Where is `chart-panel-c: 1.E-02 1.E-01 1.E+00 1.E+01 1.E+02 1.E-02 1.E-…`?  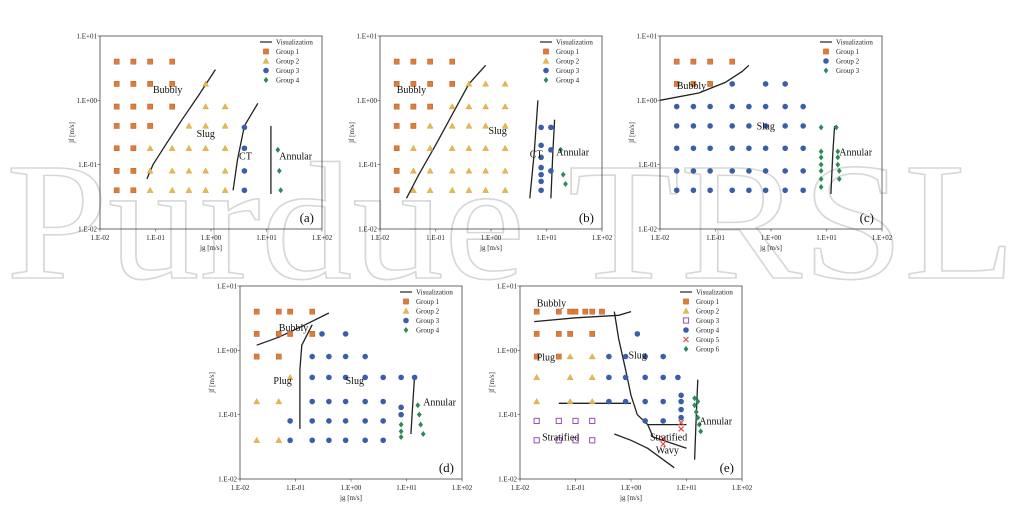 chart-panel-c: 1.E-02 1.E-01 1.E+00 1.E+01 1.E+02 1.E-02 1.E-… is located at coordinates (762, 136).